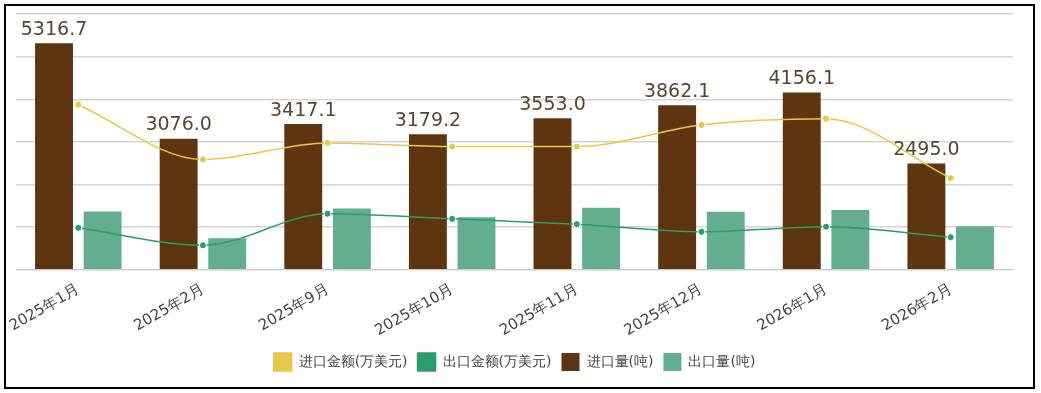 Image resolution: width=1041 pixels, height=393 pixels. Describe the element at coordinates (552, 102) in the screenshot. I see `data-label: 3553.0` at that location.